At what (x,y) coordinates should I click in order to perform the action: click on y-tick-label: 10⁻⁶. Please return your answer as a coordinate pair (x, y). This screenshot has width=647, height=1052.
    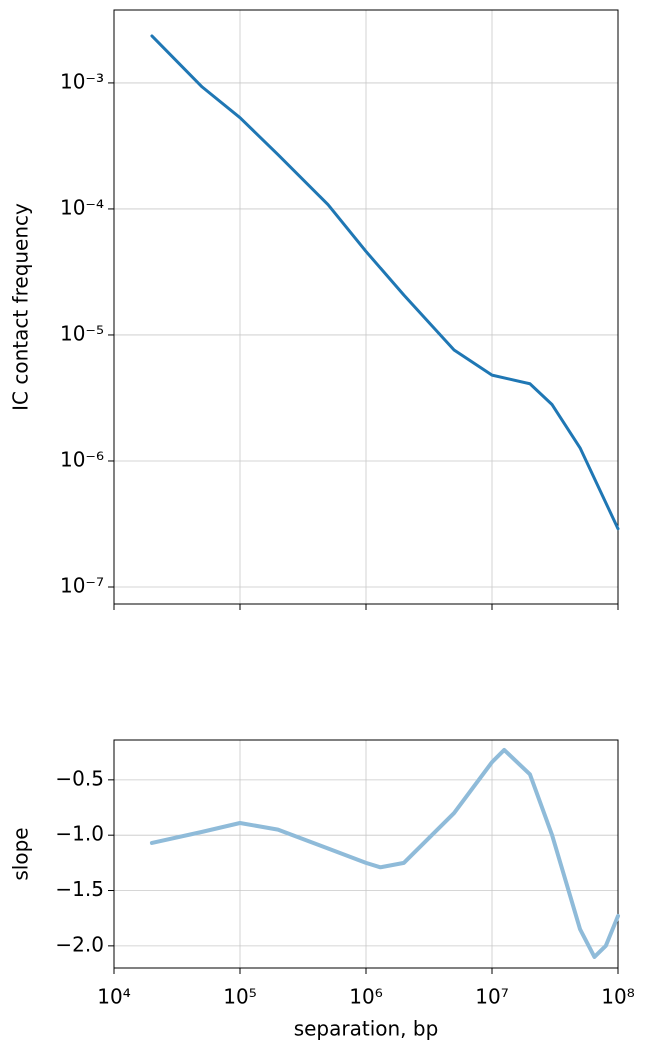
    Looking at the image, I should click on (82, 459).